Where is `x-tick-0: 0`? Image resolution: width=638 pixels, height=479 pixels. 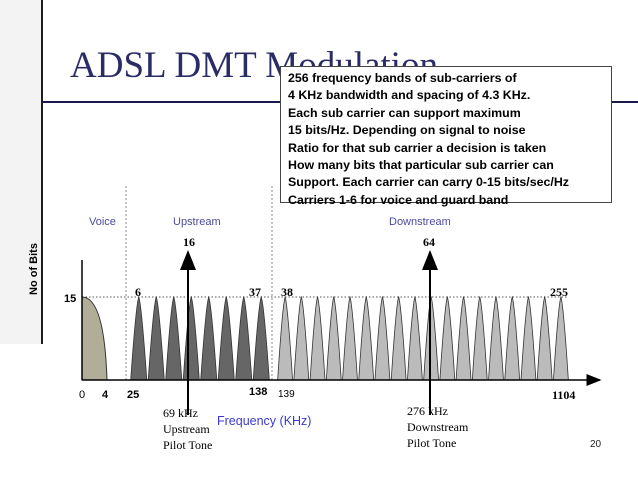 x-tick-0: 0 is located at coordinates (82, 395).